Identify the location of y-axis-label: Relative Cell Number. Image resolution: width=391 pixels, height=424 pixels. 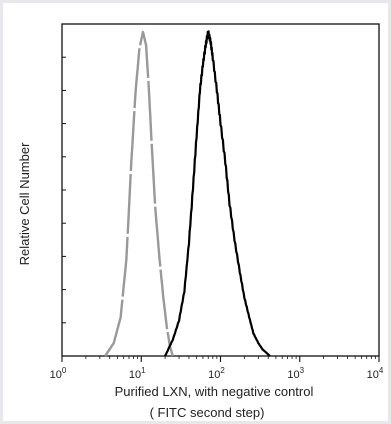
(24, 203).